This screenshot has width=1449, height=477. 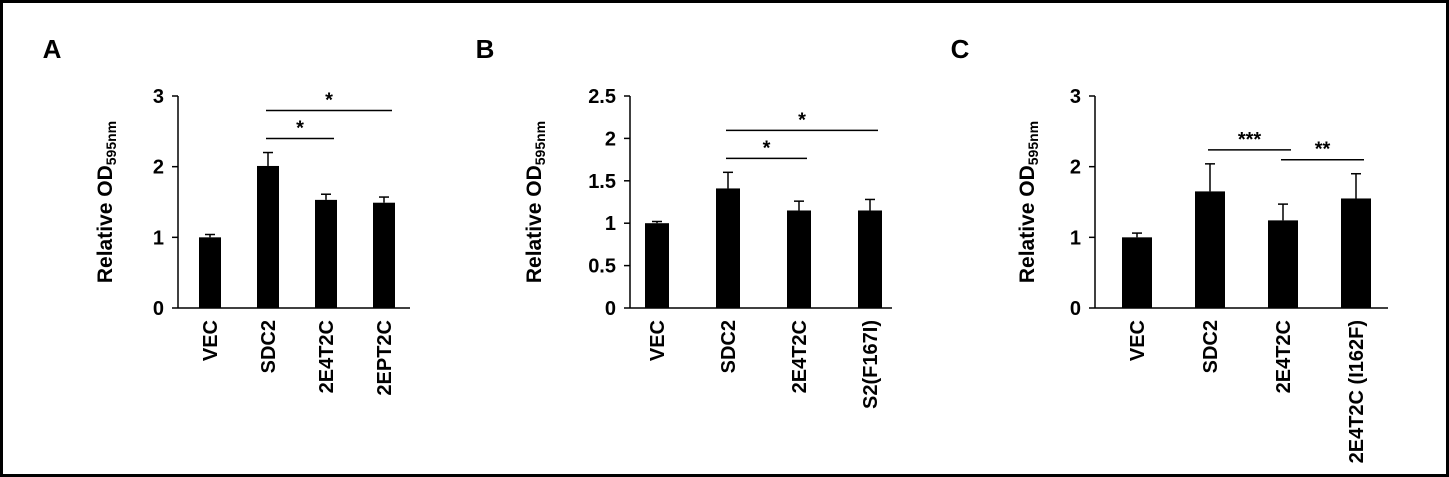 What do you see at coordinates (960, 49) in the screenshot?
I see `panel-label: C` at bounding box center [960, 49].